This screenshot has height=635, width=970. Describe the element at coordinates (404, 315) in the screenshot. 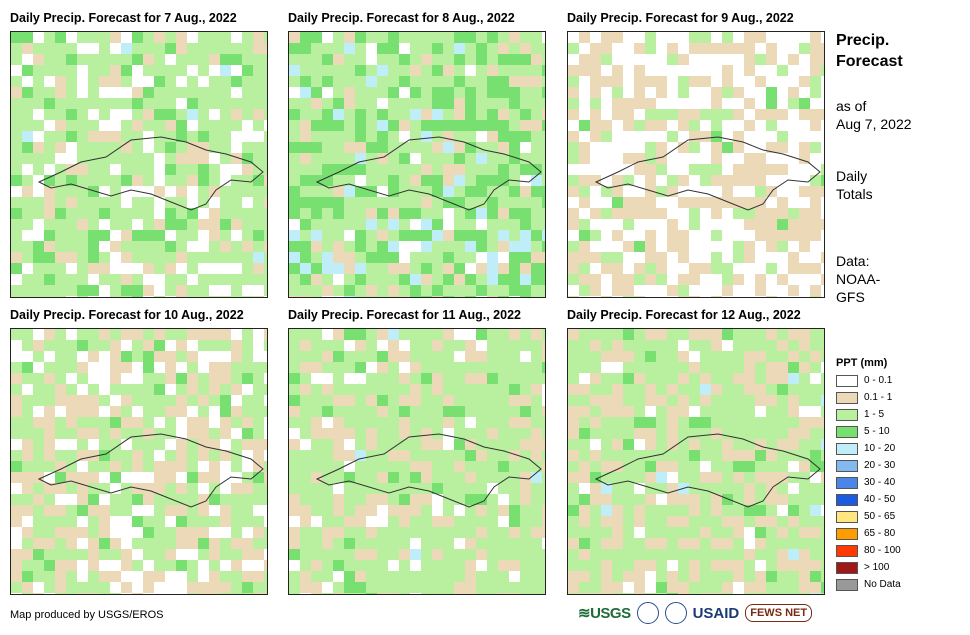

I see `panel-title-5: Daily Precip. Forecast for 11 Aug., 2022` at that location.